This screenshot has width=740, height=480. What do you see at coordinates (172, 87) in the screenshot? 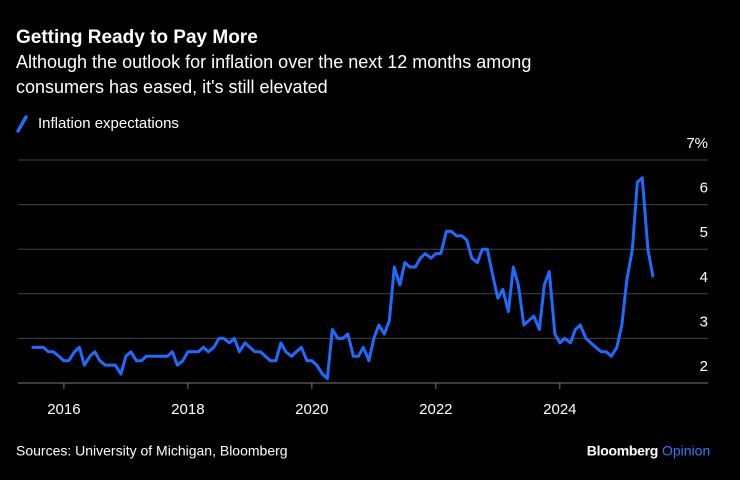
I see `chart-subtitle: consumers has eased, it's still elevated` at bounding box center [172, 87].